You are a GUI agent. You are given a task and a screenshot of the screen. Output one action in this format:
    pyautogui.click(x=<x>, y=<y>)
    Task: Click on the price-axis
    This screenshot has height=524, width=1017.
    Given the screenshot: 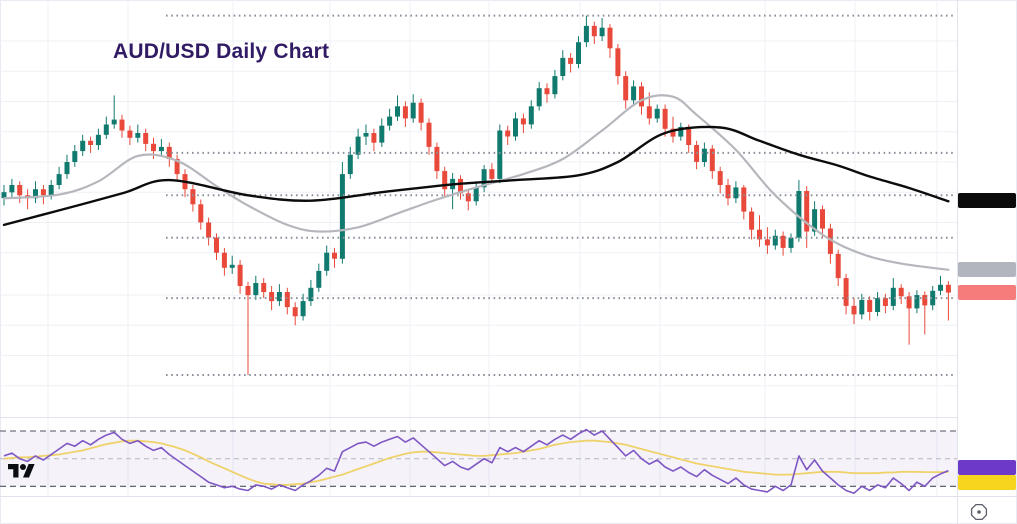 What is the action you would take?
    pyautogui.click(x=987, y=248)
    